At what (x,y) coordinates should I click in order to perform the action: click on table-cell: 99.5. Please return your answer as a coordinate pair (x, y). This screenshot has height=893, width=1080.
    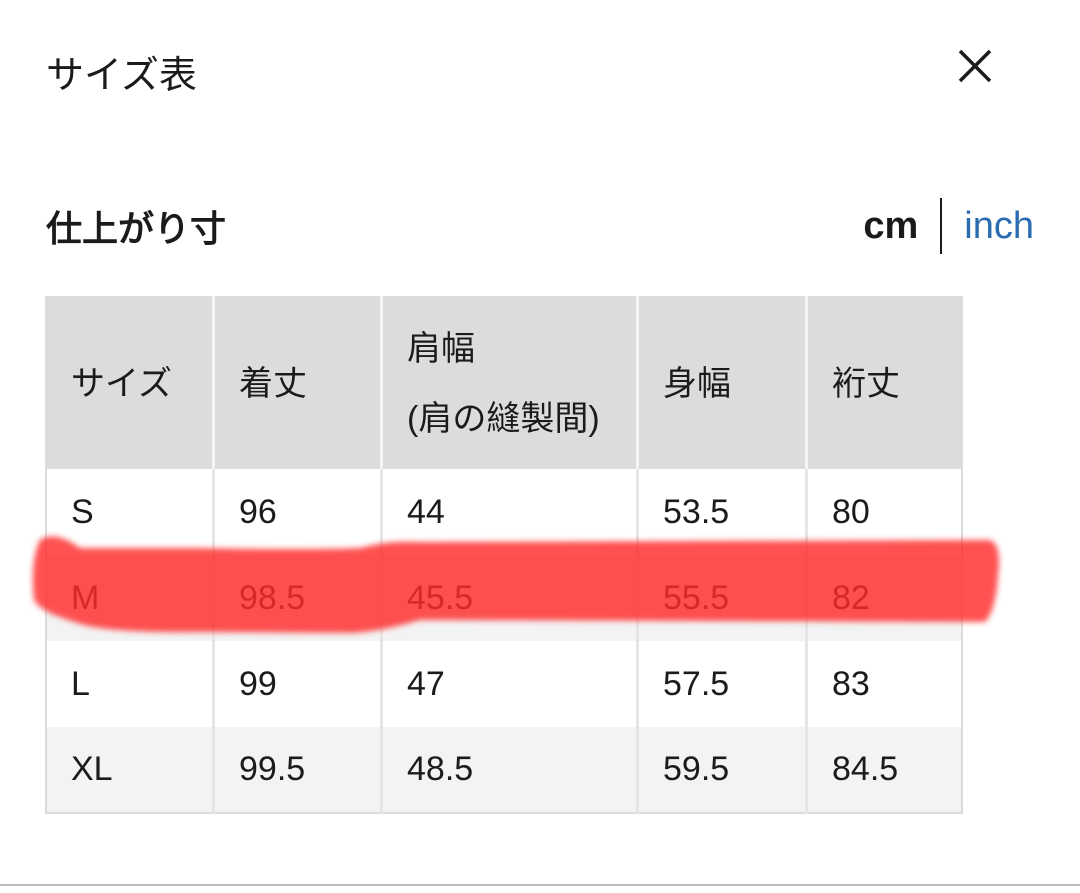
    Looking at the image, I should click on (297, 770).